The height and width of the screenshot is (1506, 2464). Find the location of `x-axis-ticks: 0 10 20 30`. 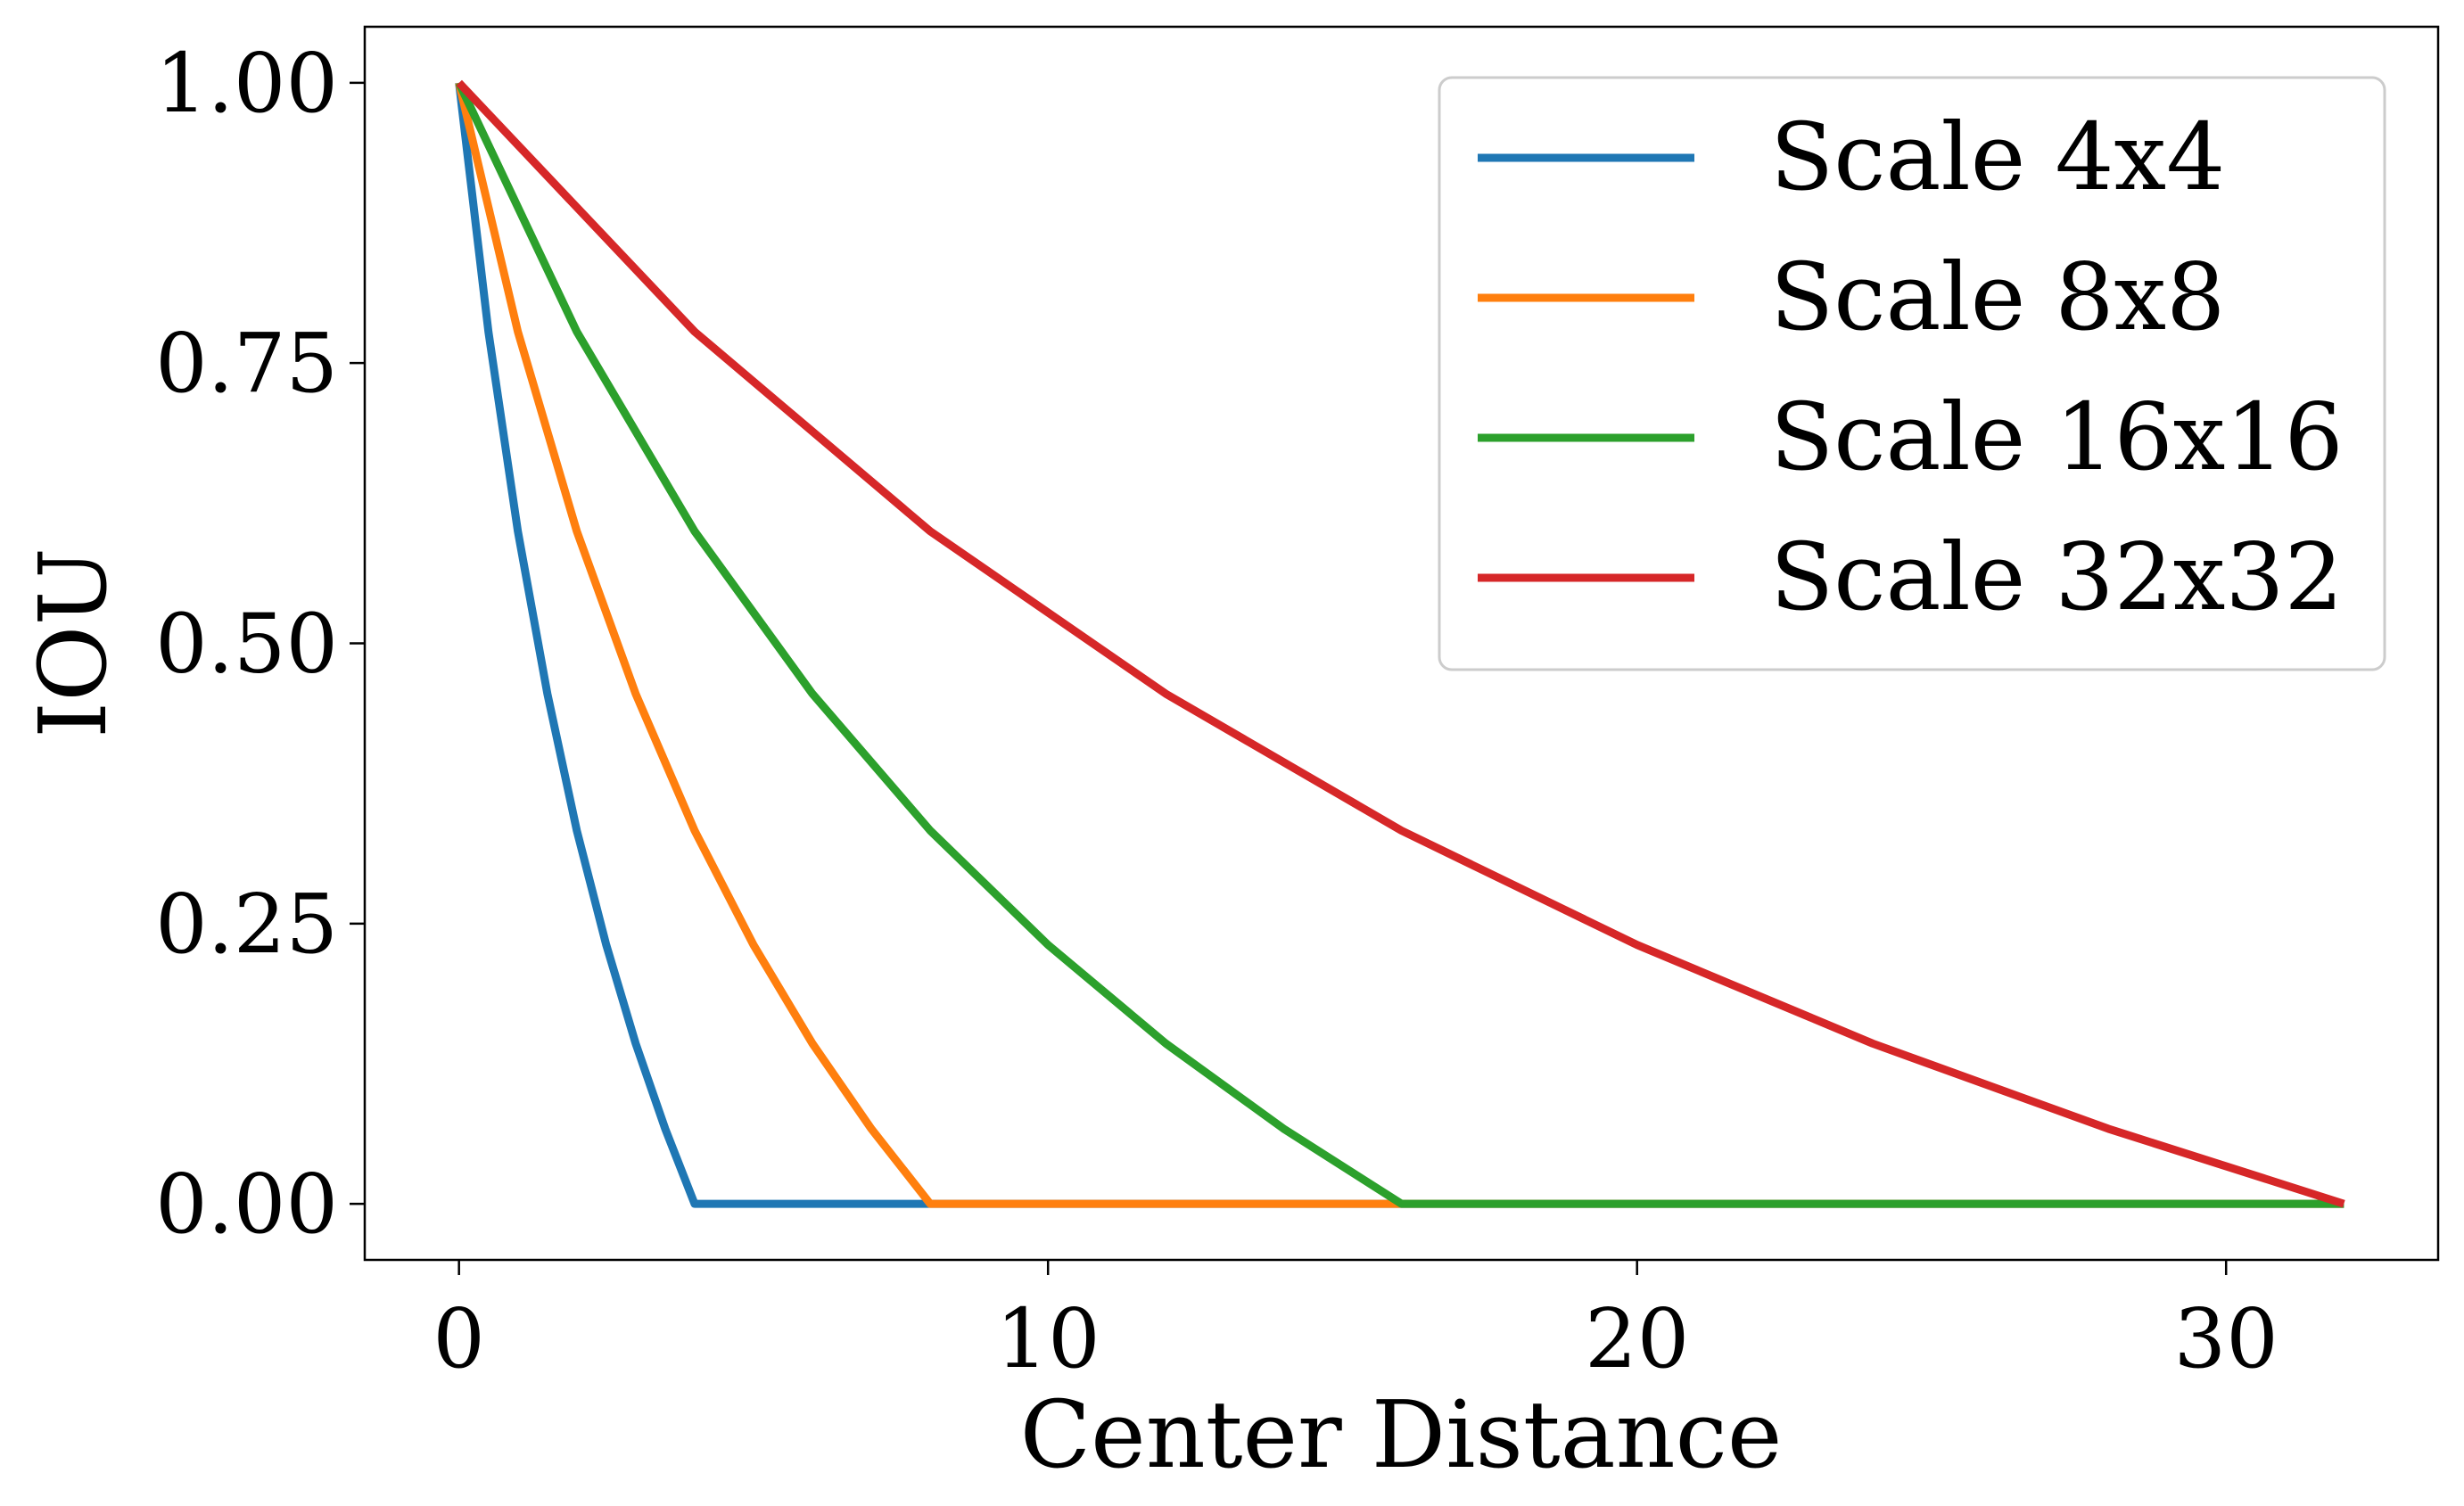

x-axis-ticks: 0 10 20 30 is located at coordinates (1356, 1323).